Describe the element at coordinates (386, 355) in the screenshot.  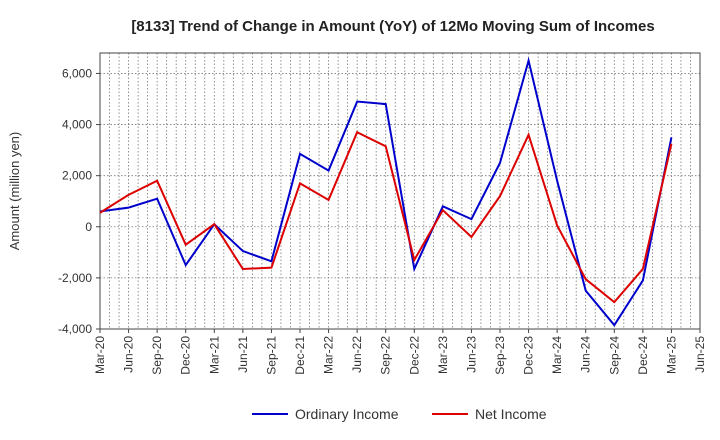
I see `x-tick-label: Sep-22` at that location.